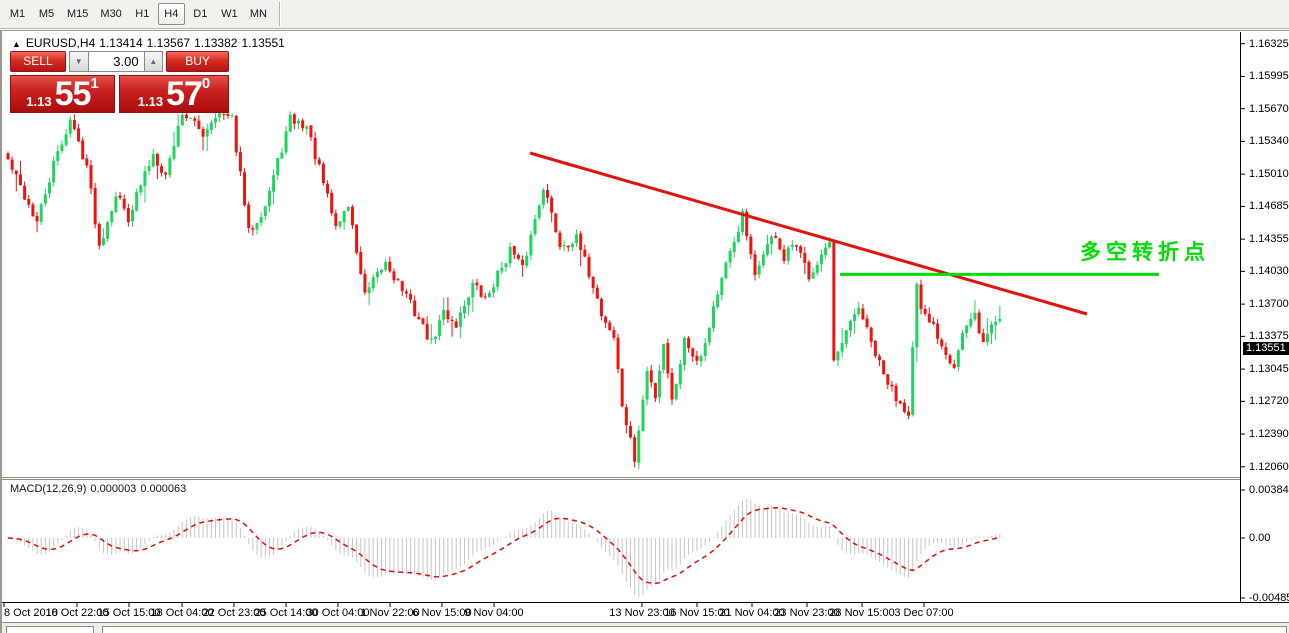 This screenshot has height=633, width=1289. I want to click on price-axis-label: 1.13045, so click(1269, 369).